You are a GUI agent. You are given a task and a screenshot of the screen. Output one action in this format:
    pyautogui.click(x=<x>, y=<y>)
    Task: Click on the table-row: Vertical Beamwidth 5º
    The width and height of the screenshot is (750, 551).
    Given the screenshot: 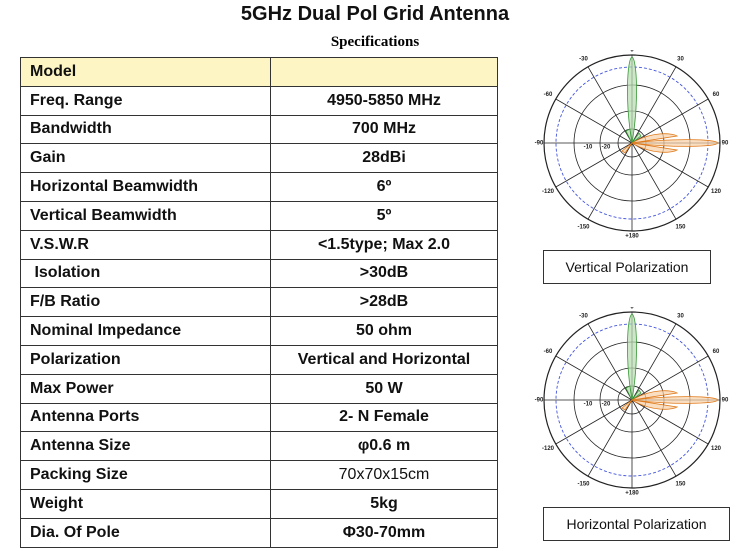 What is the action you would take?
    pyautogui.click(x=259, y=215)
    